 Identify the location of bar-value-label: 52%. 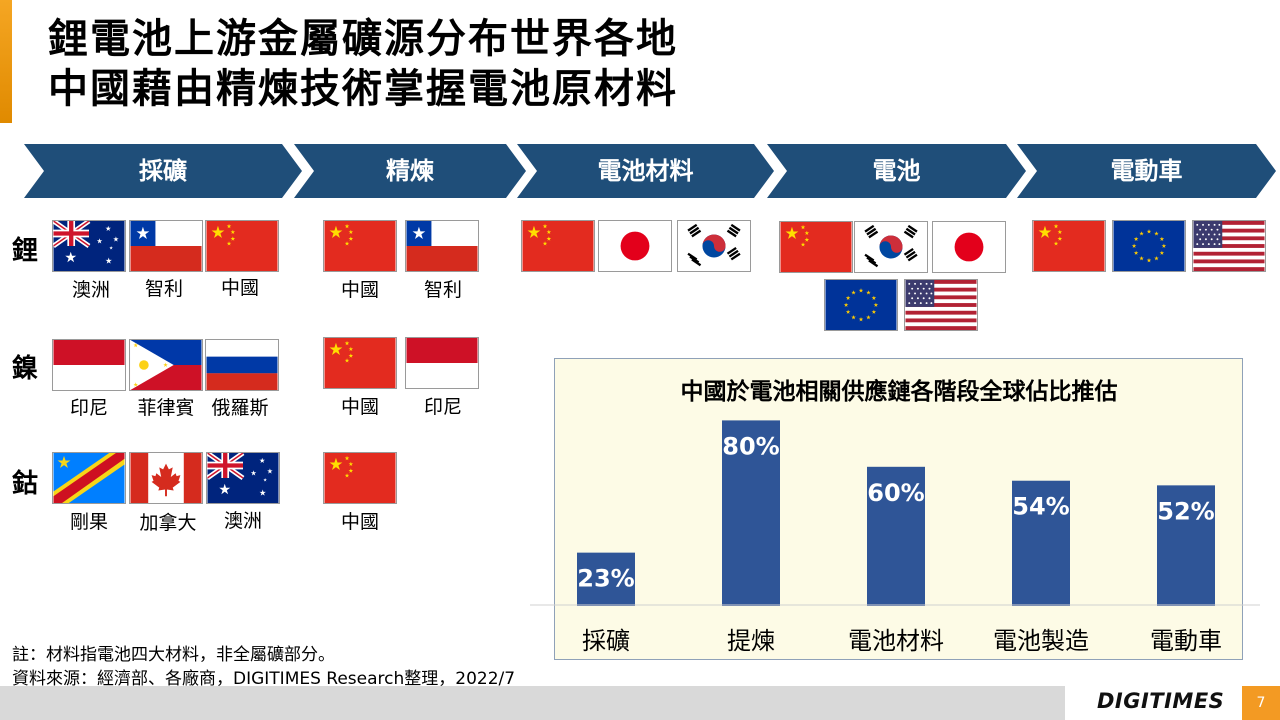
(1185, 511).